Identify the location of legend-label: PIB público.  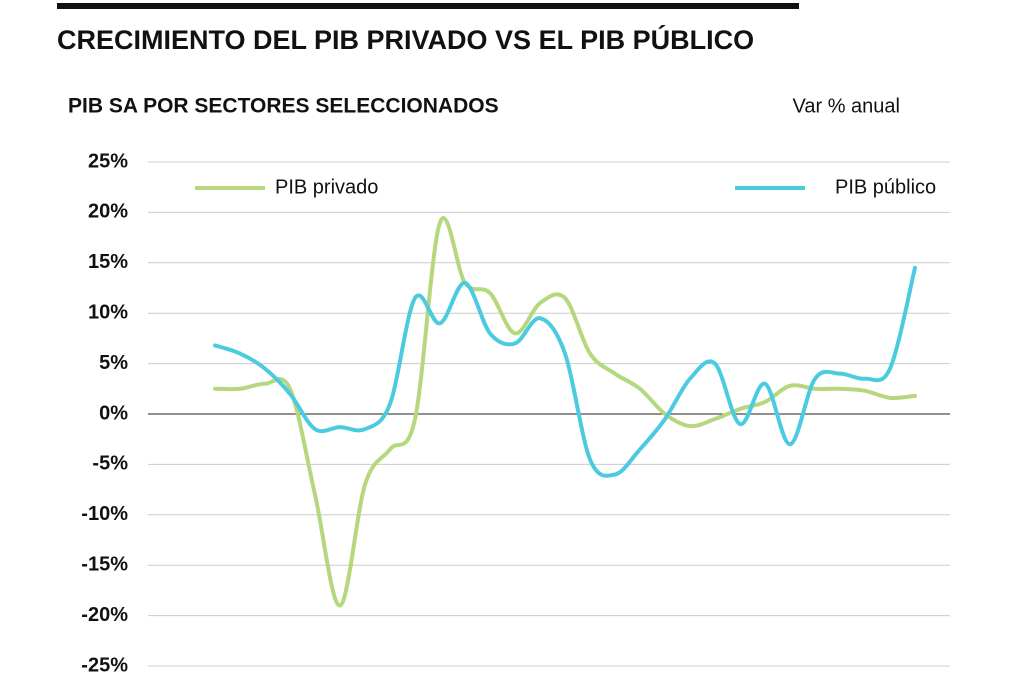
(885, 187).